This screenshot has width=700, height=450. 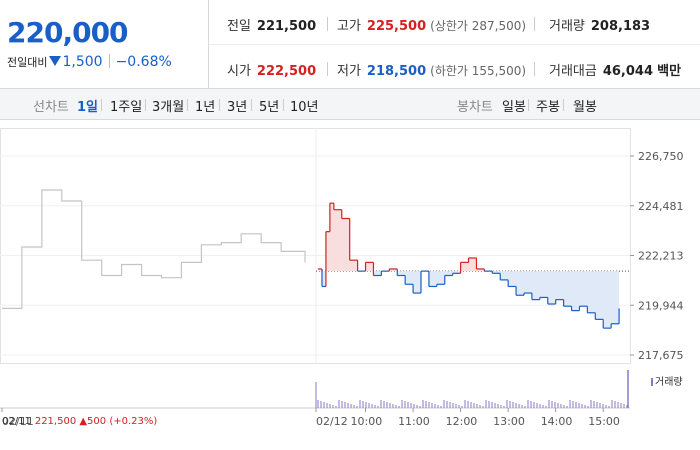 I want to click on volume-stat: 거래량 208,183, so click(x=599, y=24).